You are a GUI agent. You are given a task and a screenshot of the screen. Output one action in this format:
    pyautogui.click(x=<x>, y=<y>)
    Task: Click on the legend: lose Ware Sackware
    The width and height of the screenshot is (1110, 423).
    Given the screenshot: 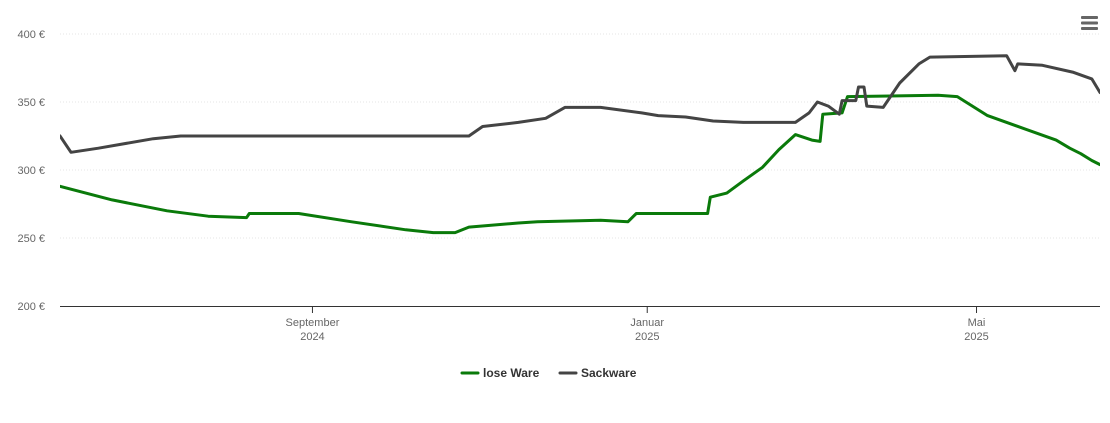 What is the action you would take?
    pyautogui.click(x=548, y=373)
    